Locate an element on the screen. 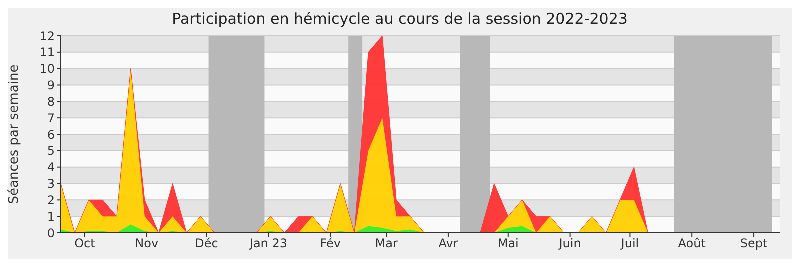 The width and height of the screenshot is (800, 267). y-tick-label: 8 is located at coordinates (51, 101).